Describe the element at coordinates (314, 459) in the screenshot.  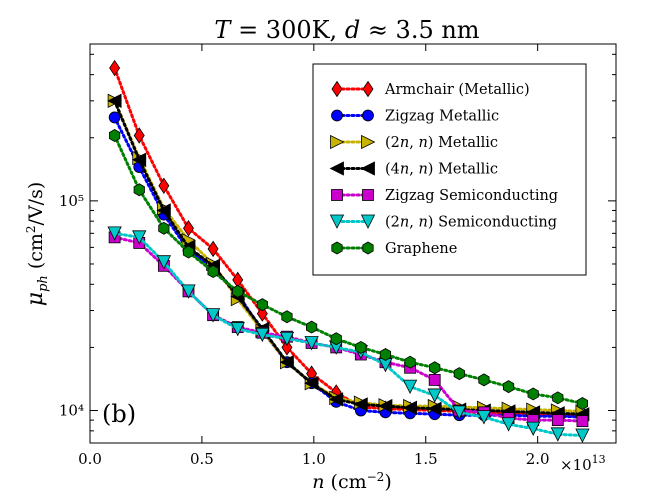
I see `x-tick-label: 1.0` at that location.